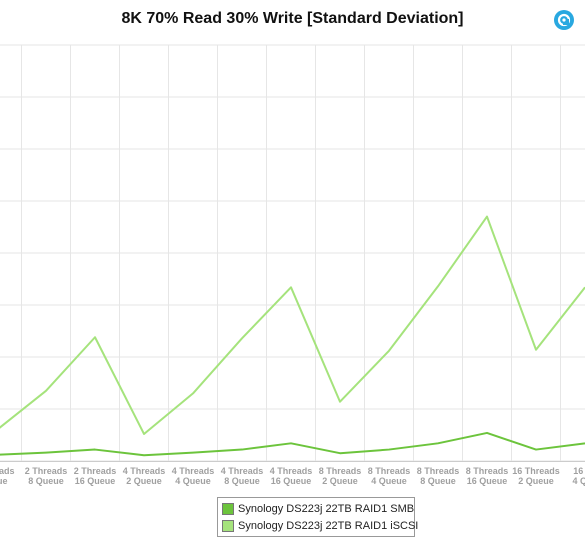  I want to click on x-tick-label: 4 Threads 4 Queue, so click(193, 476).